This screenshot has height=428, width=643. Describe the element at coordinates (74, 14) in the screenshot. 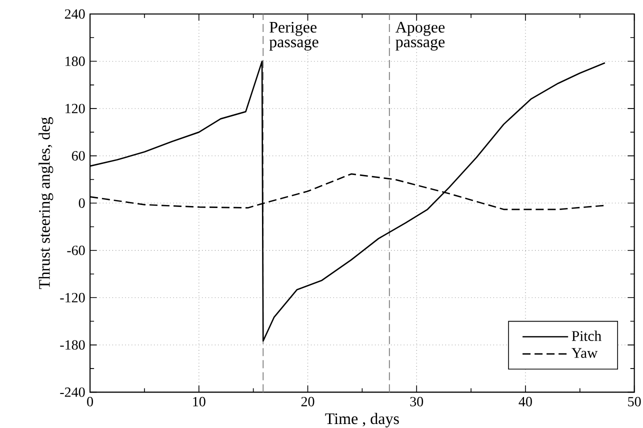

I see `y-tick-label: 240` at that location.